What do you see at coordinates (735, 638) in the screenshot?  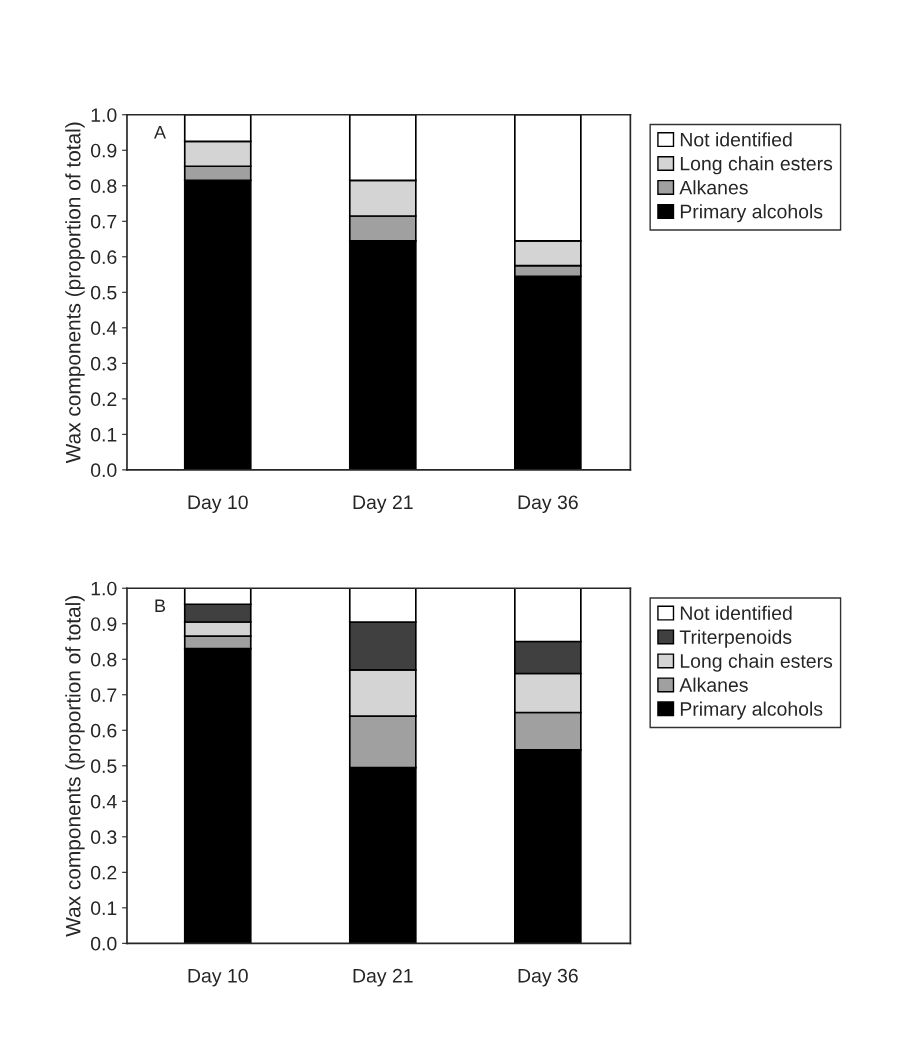 I see `legend-label: Triterpenoids` at bounding box center [735, 638].